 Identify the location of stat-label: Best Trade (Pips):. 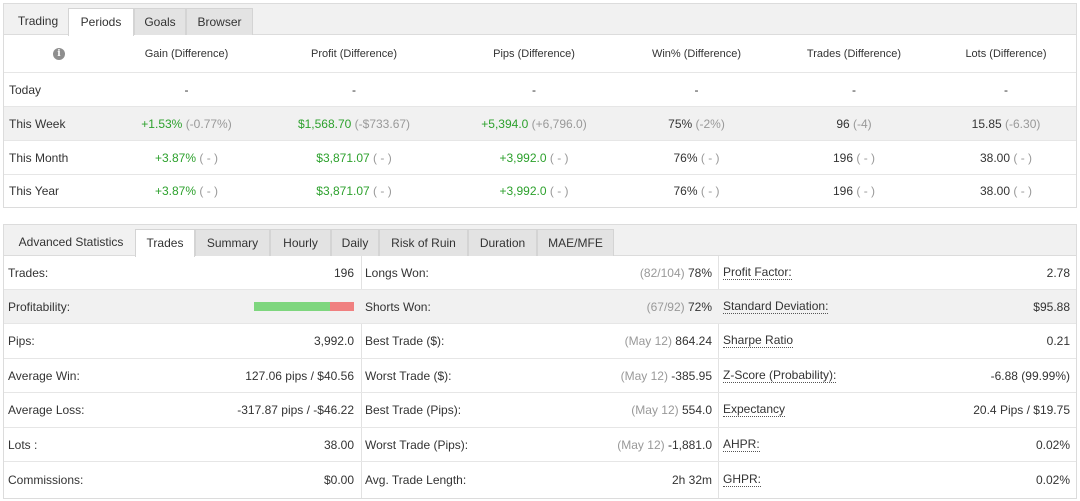
(413, 410).